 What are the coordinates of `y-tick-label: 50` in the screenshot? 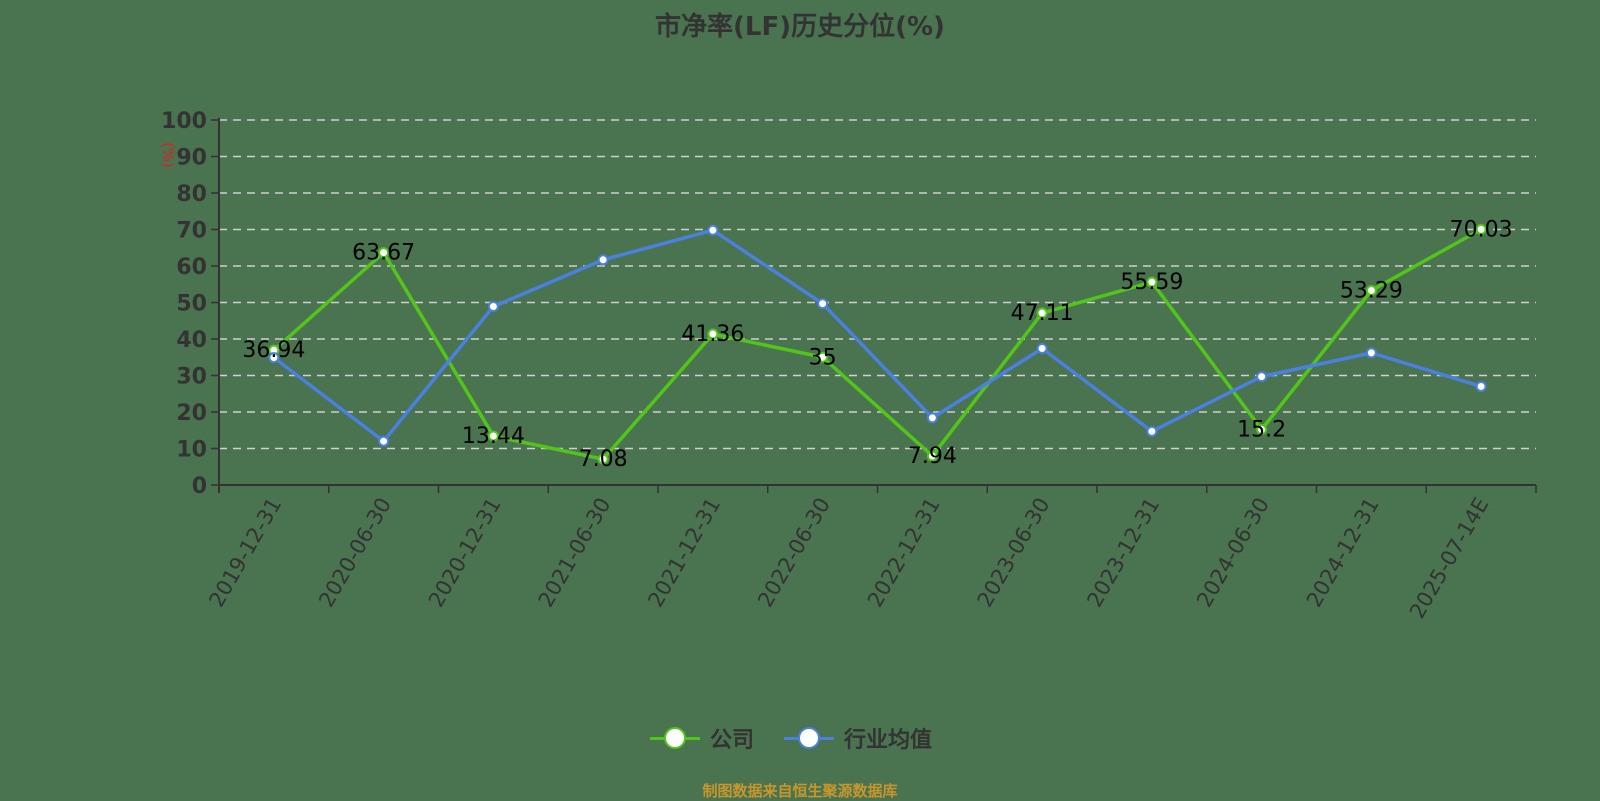 It's located at (191, 304).